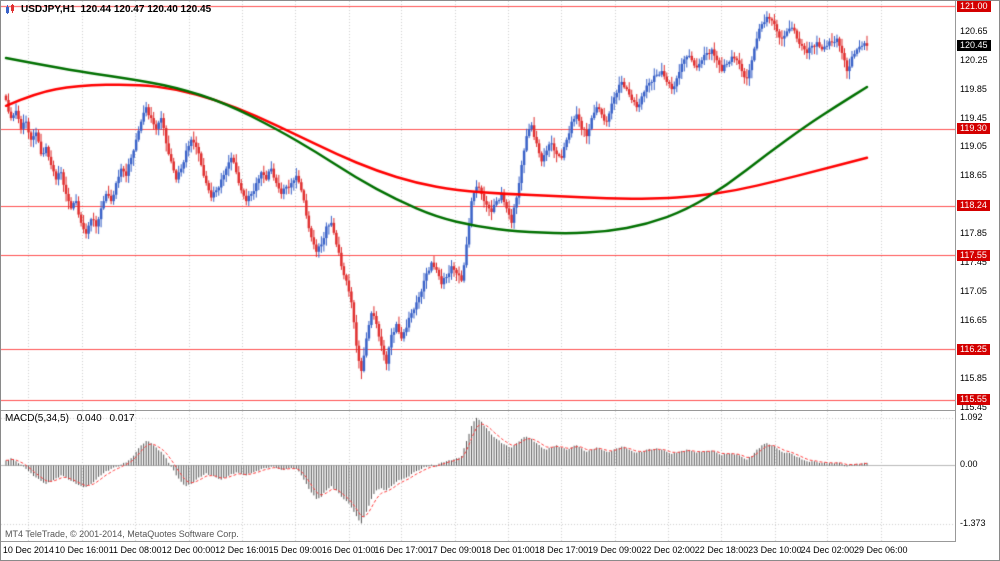 The width and height of the screenshot is (1000, 561). Describe the element at coordinates (973, 406) in the screenshot. I see `price-tick-label: 115.45` at that location.